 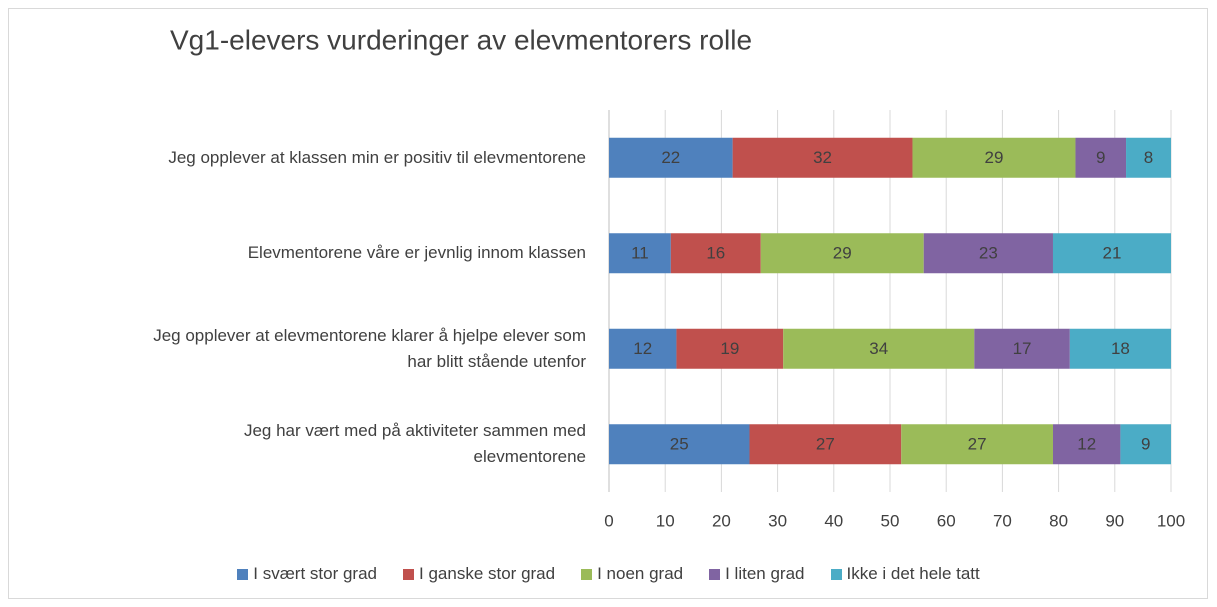 I want to click on data-label: 17, so click(x=1022, y=348).